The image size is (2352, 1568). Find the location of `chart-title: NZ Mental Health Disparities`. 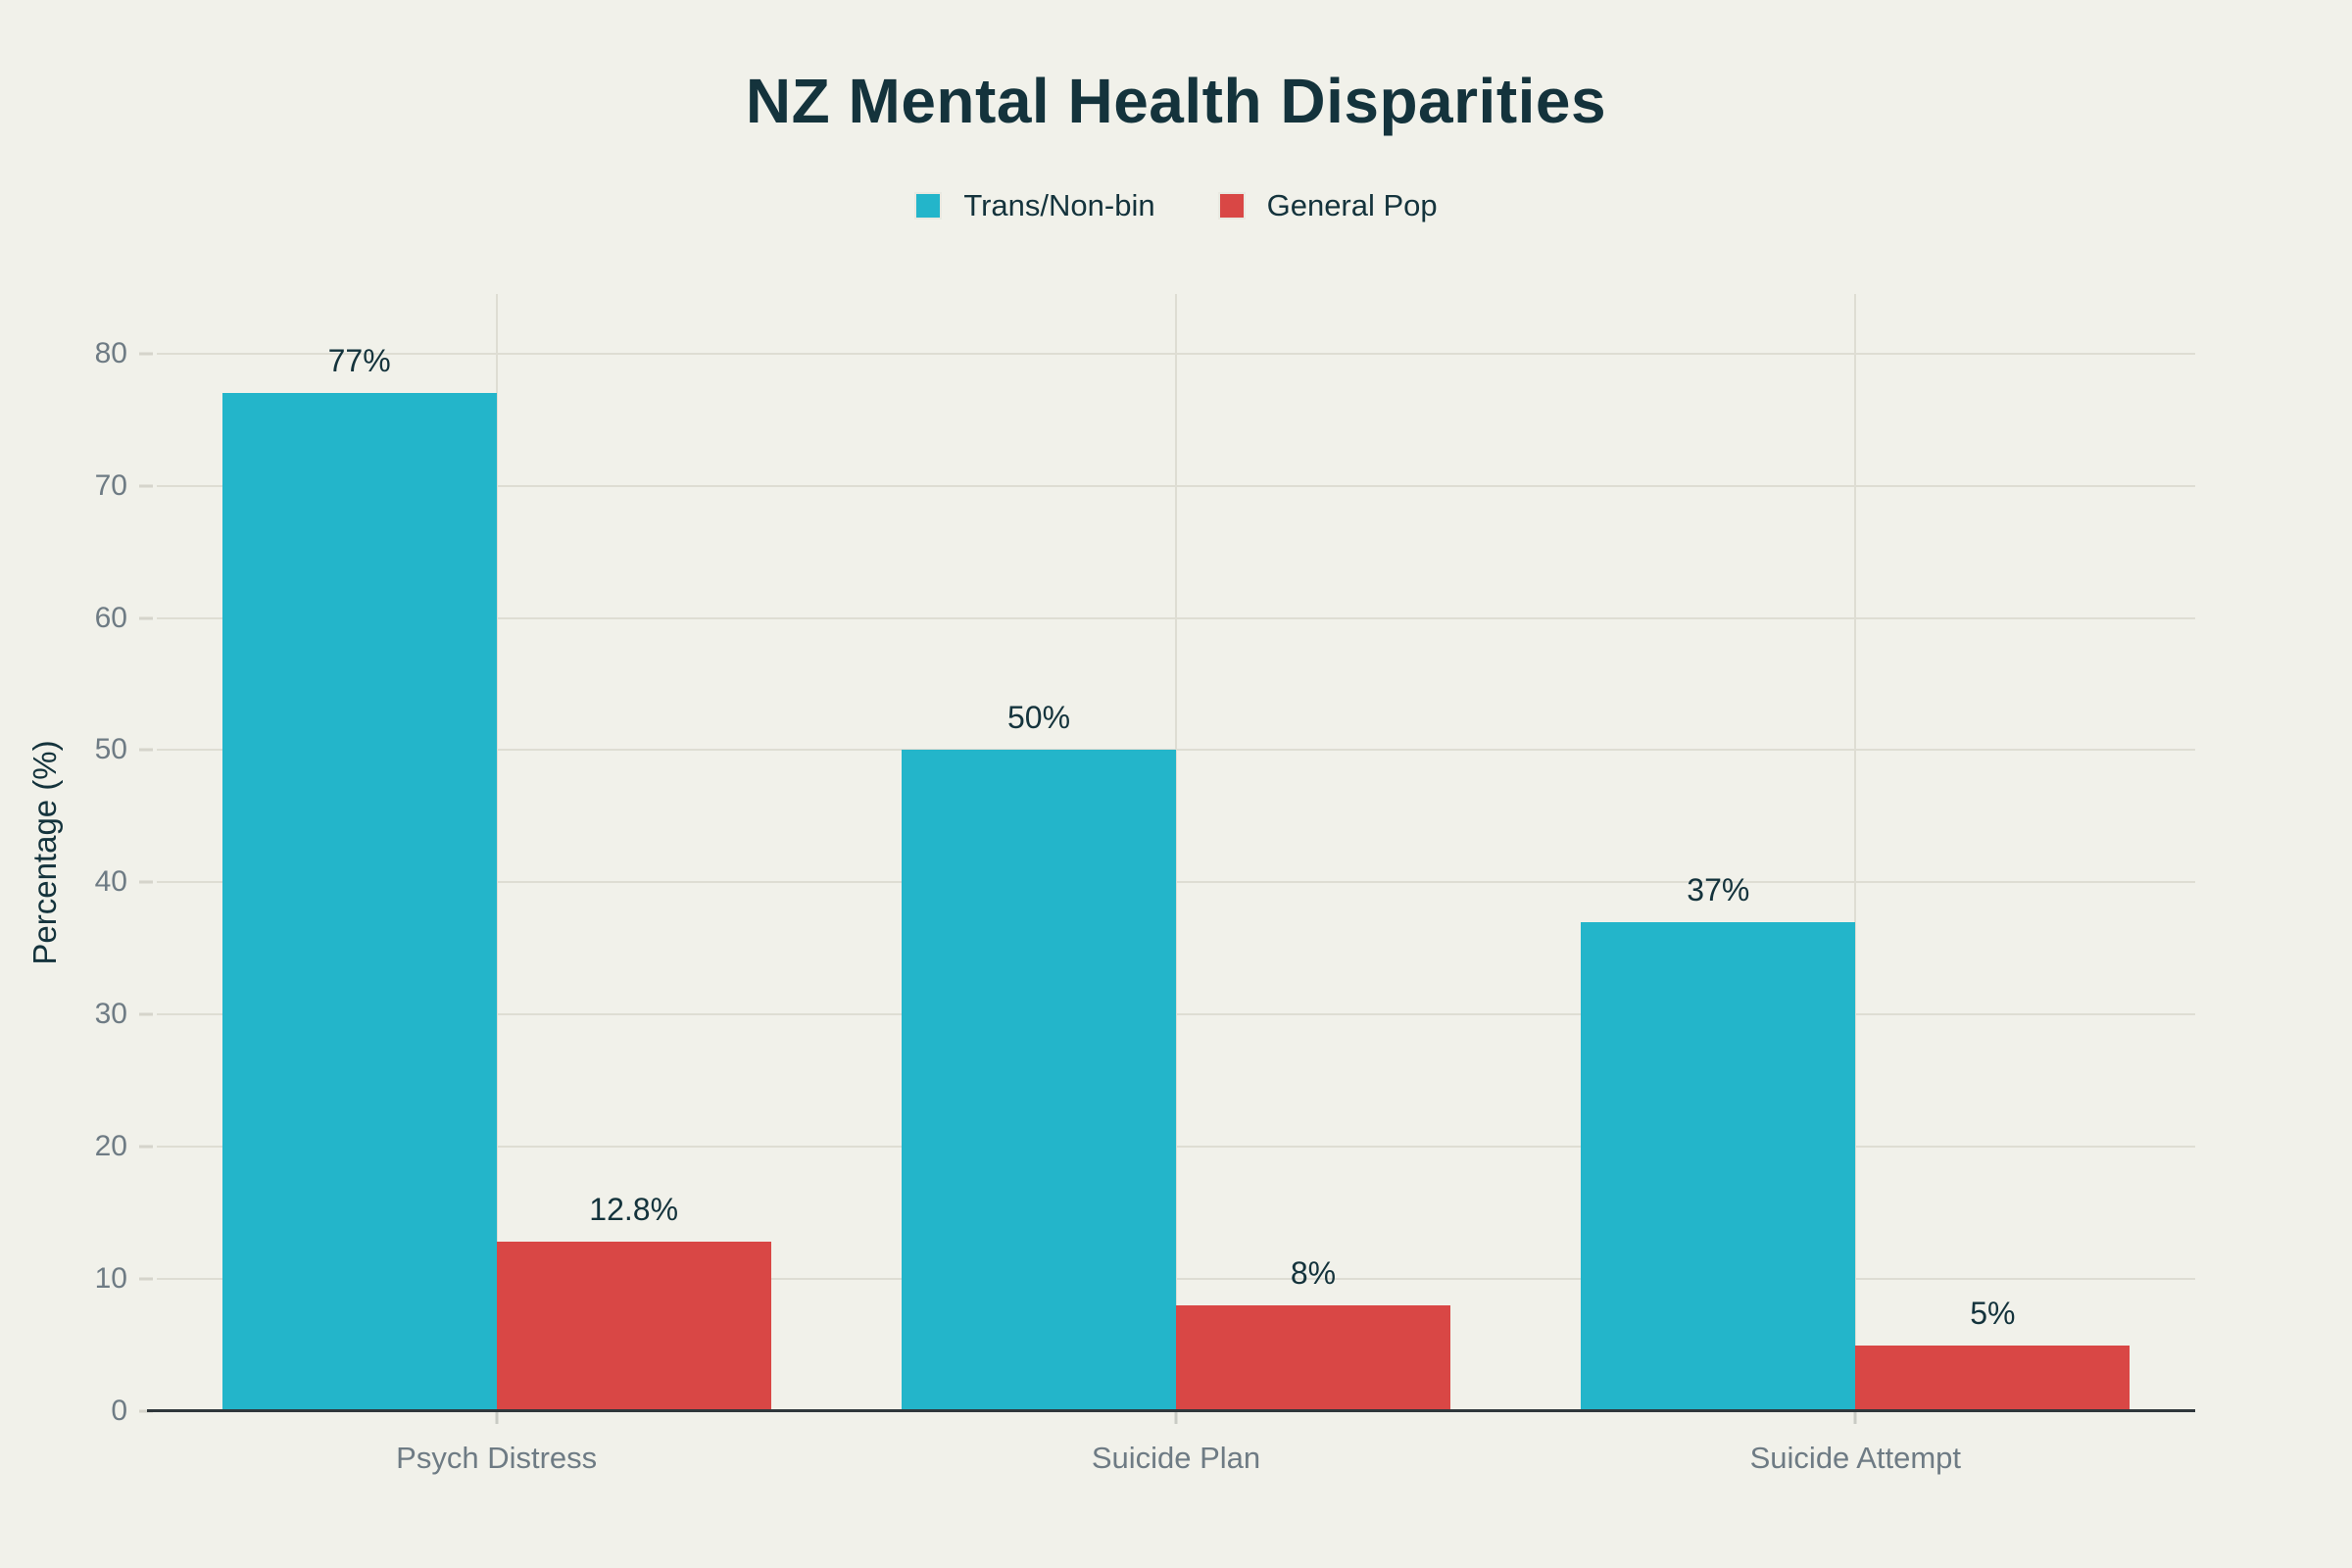

chart-title: NZ Mental Health Disparities is located at coordinates (1176, 101).